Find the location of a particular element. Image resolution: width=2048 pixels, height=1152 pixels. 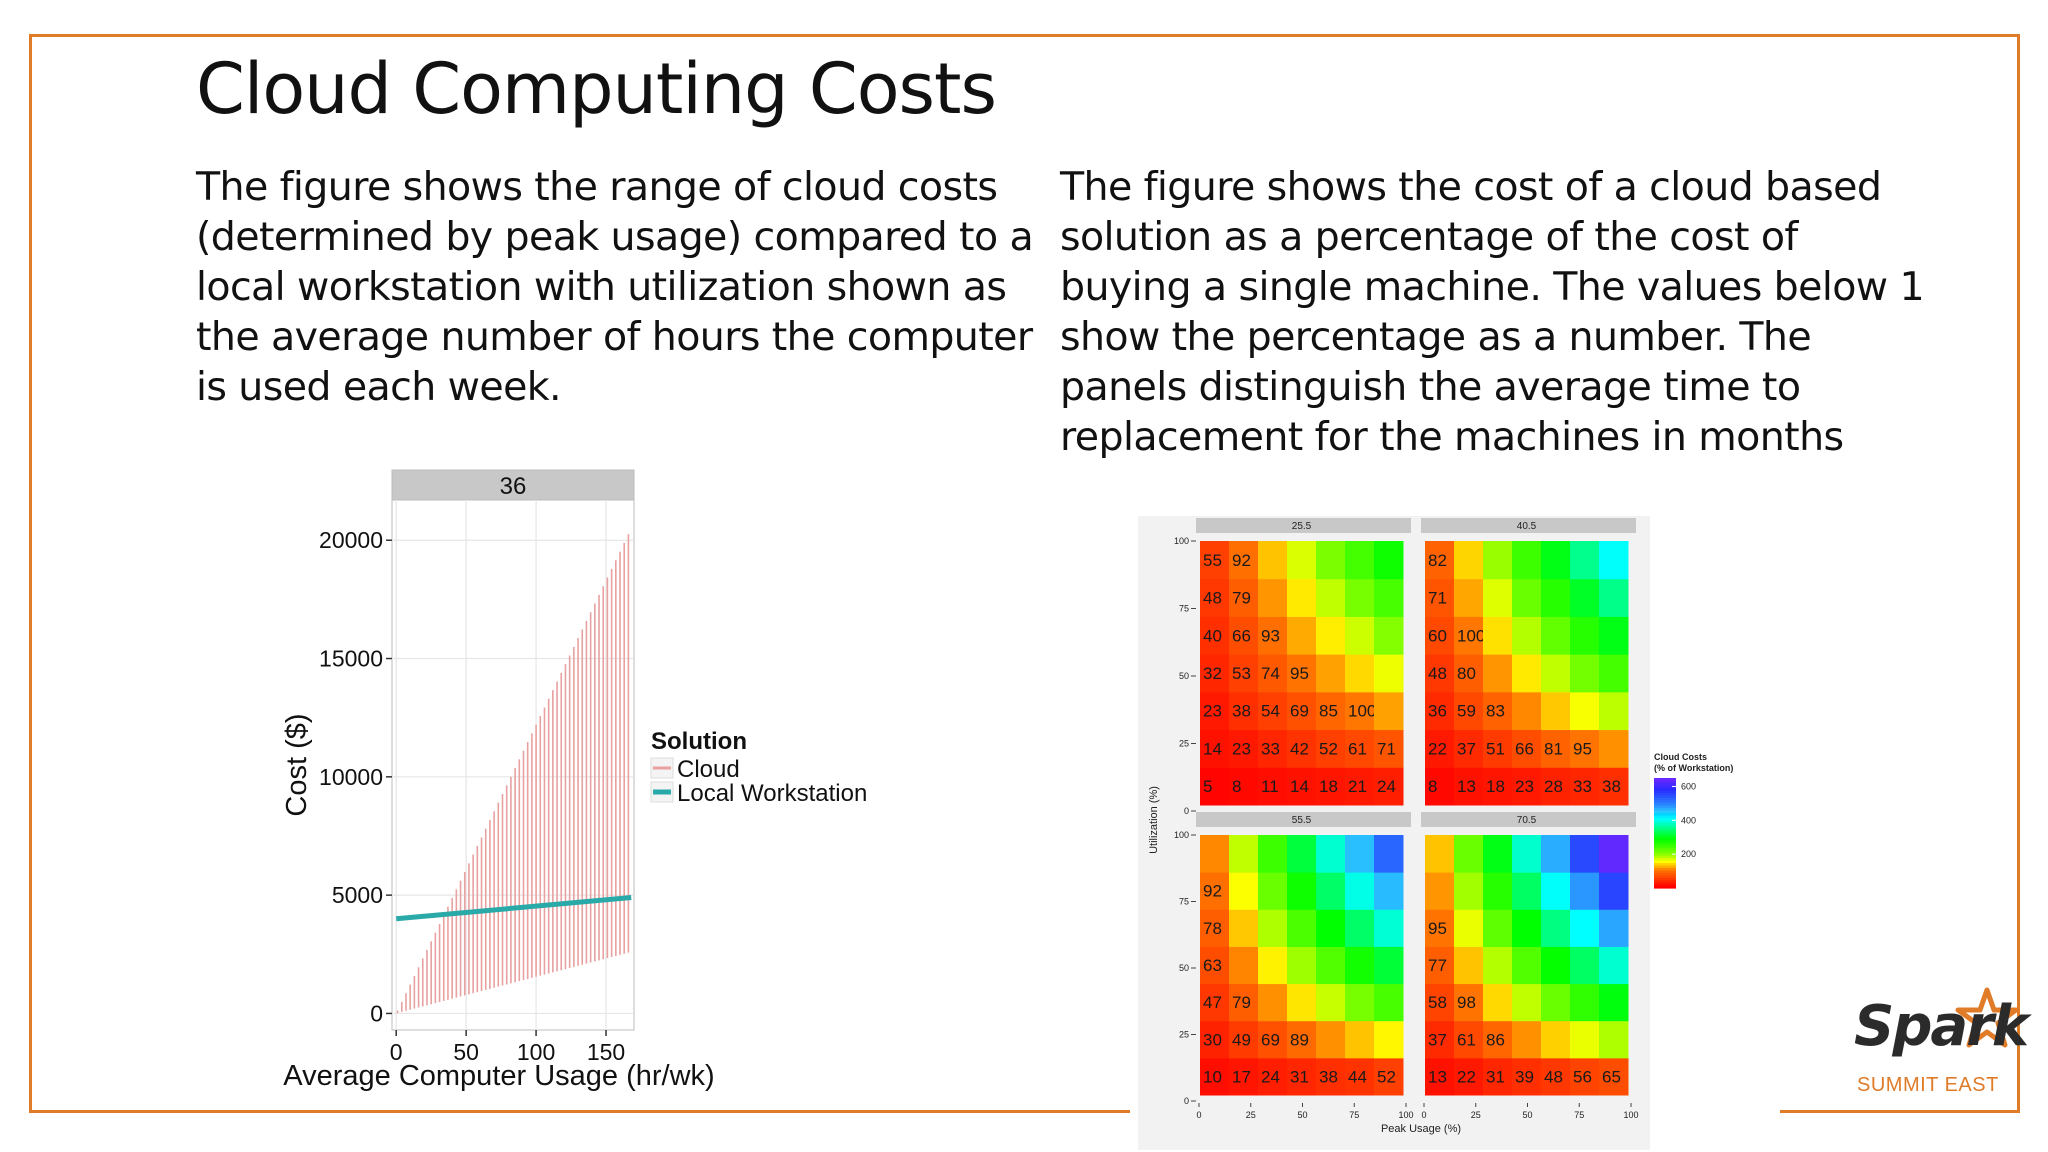

spark-summit-logo: Spark SUMMIT EAST is located at coordinates (1940, 1042).